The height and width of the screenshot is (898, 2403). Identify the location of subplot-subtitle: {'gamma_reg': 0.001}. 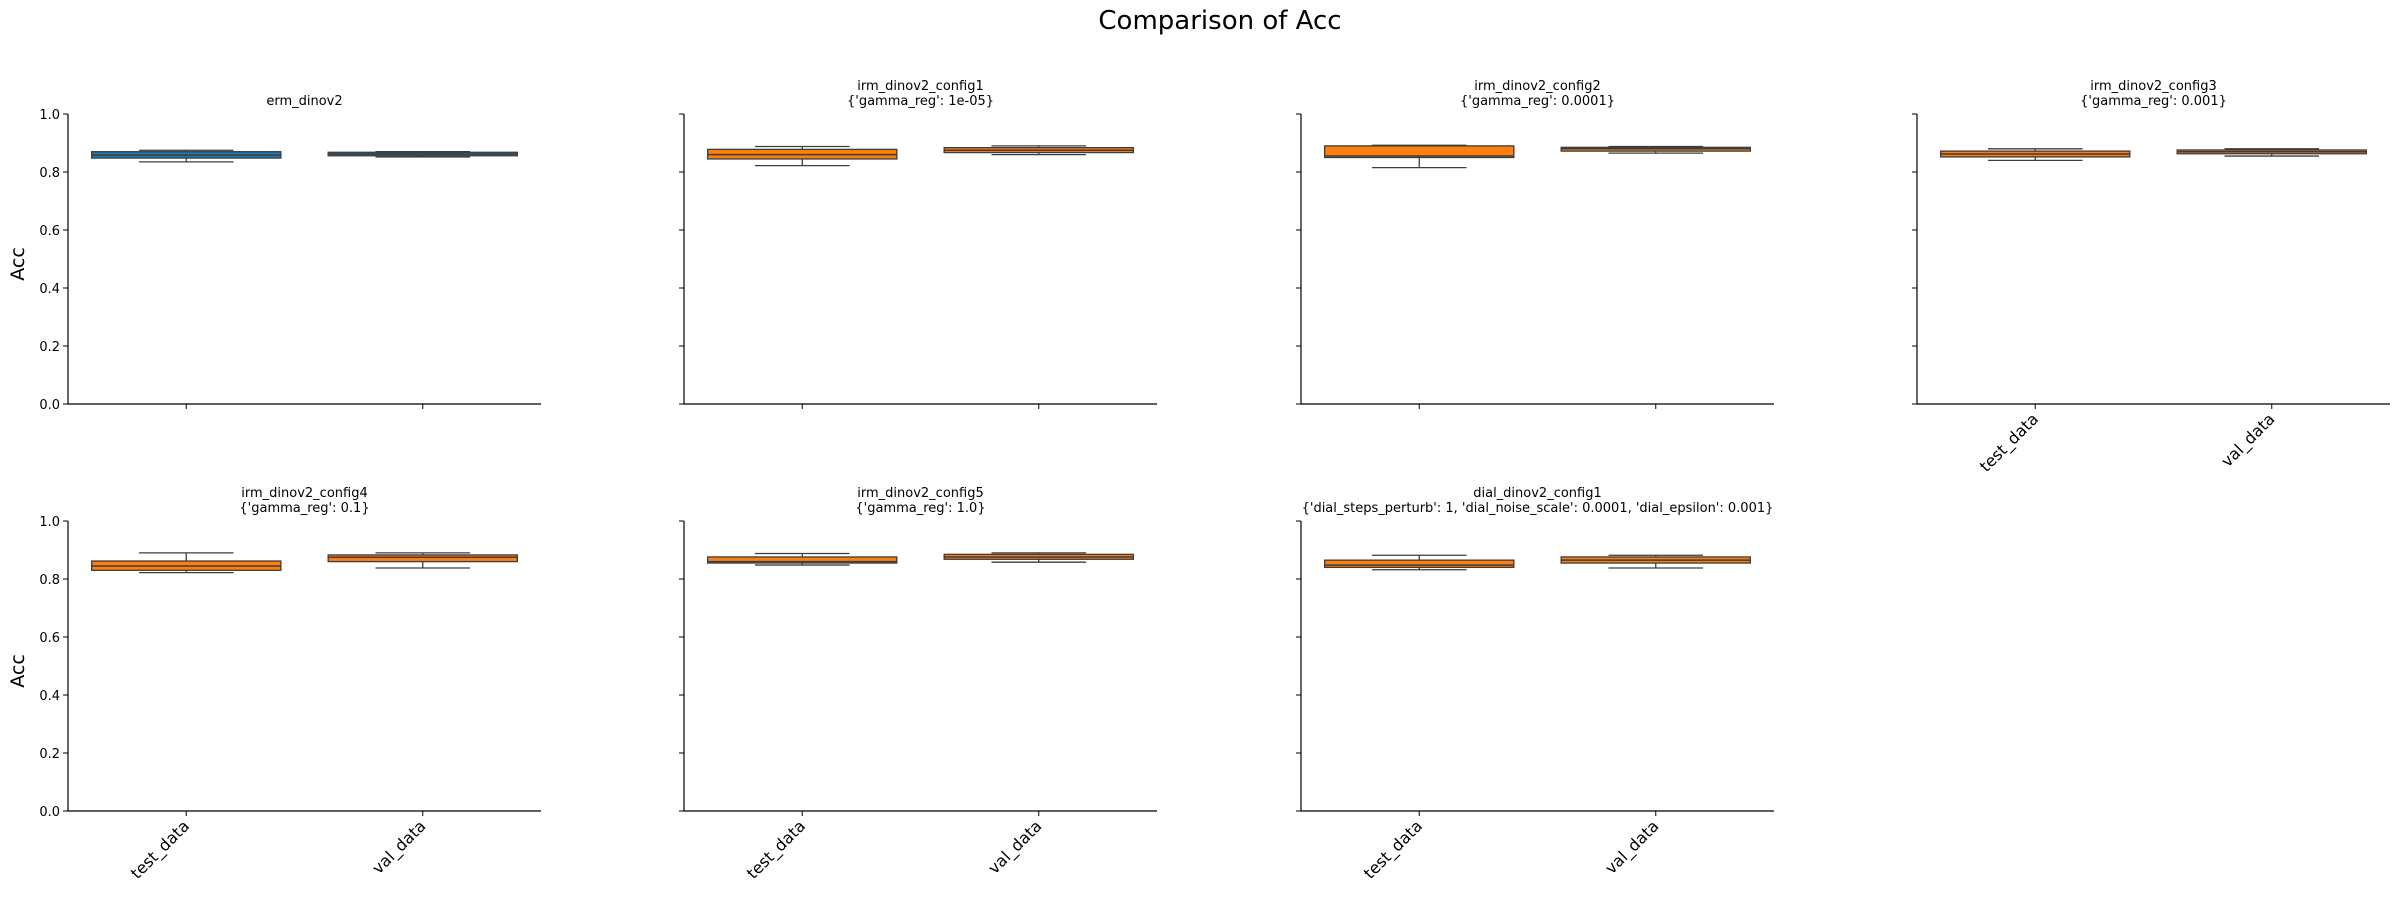
(2153, 101).